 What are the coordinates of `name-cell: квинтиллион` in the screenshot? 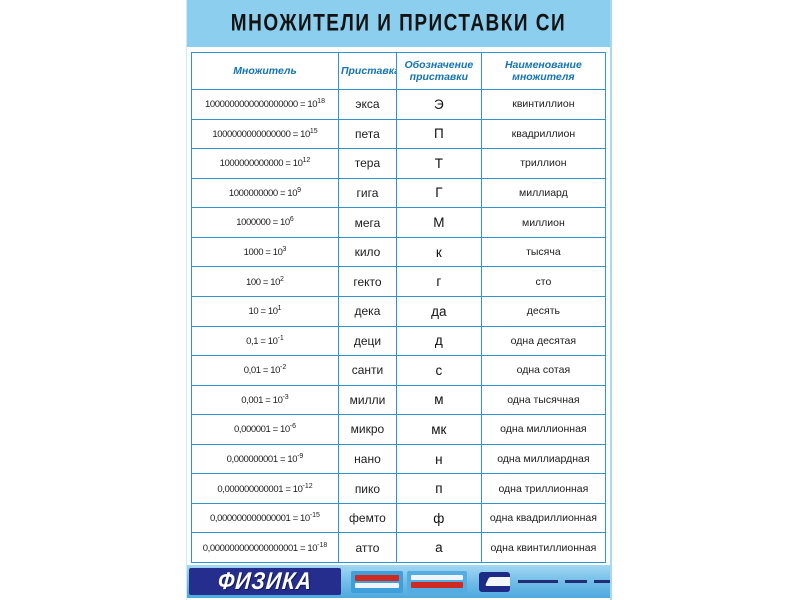 It's located at (543, 104).